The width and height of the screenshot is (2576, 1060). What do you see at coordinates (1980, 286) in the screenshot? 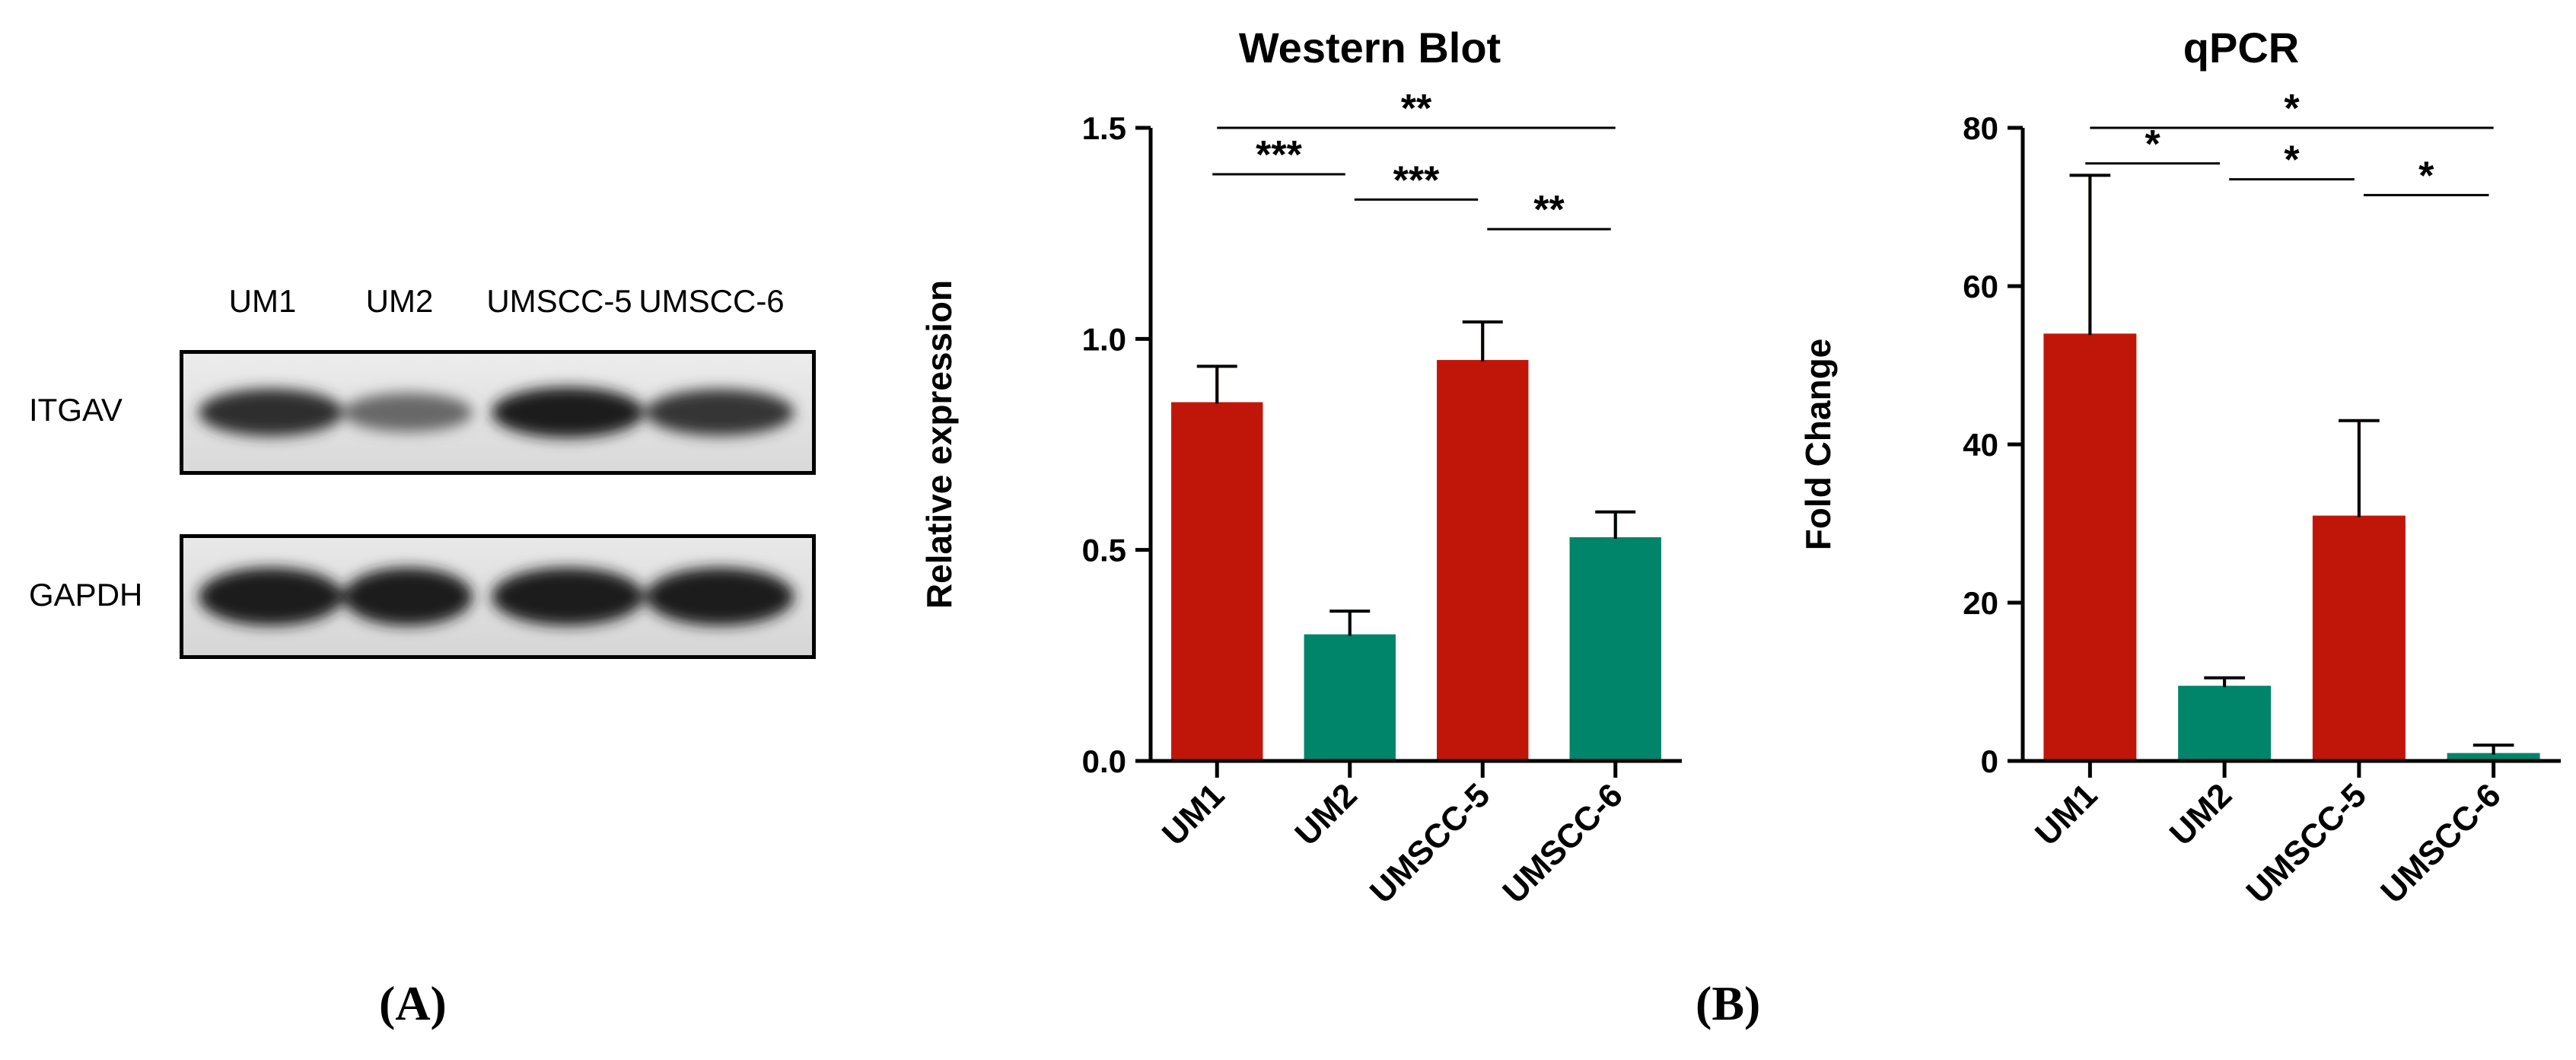
I see `y-tick-label: 60` at bounding box center [1980, 286].